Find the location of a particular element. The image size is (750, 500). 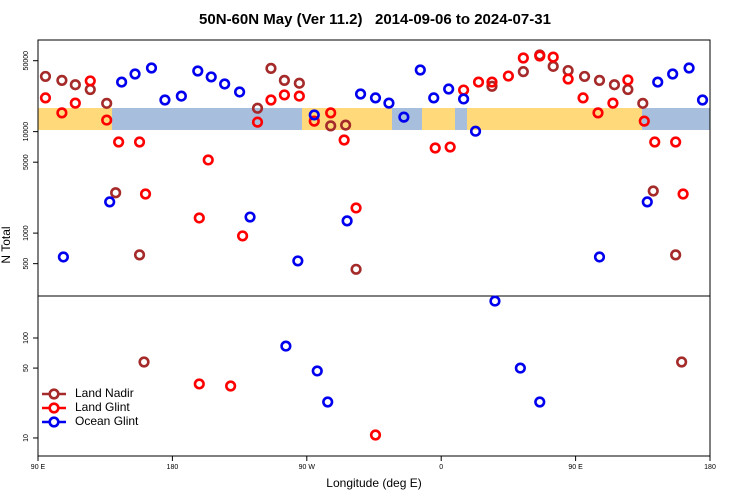

y-axis-label: N Total is located at coordinates (6, 244).